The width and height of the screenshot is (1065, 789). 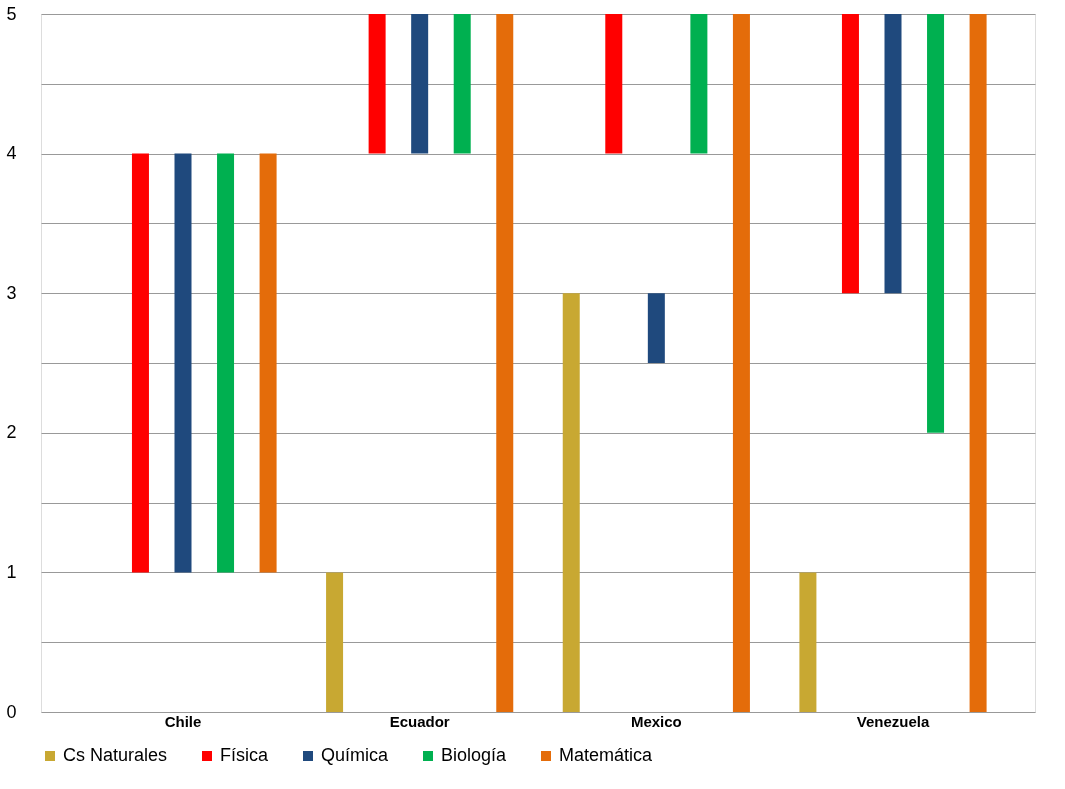 I want to click on y-tick-label: 5, so click(x=11, y=13).